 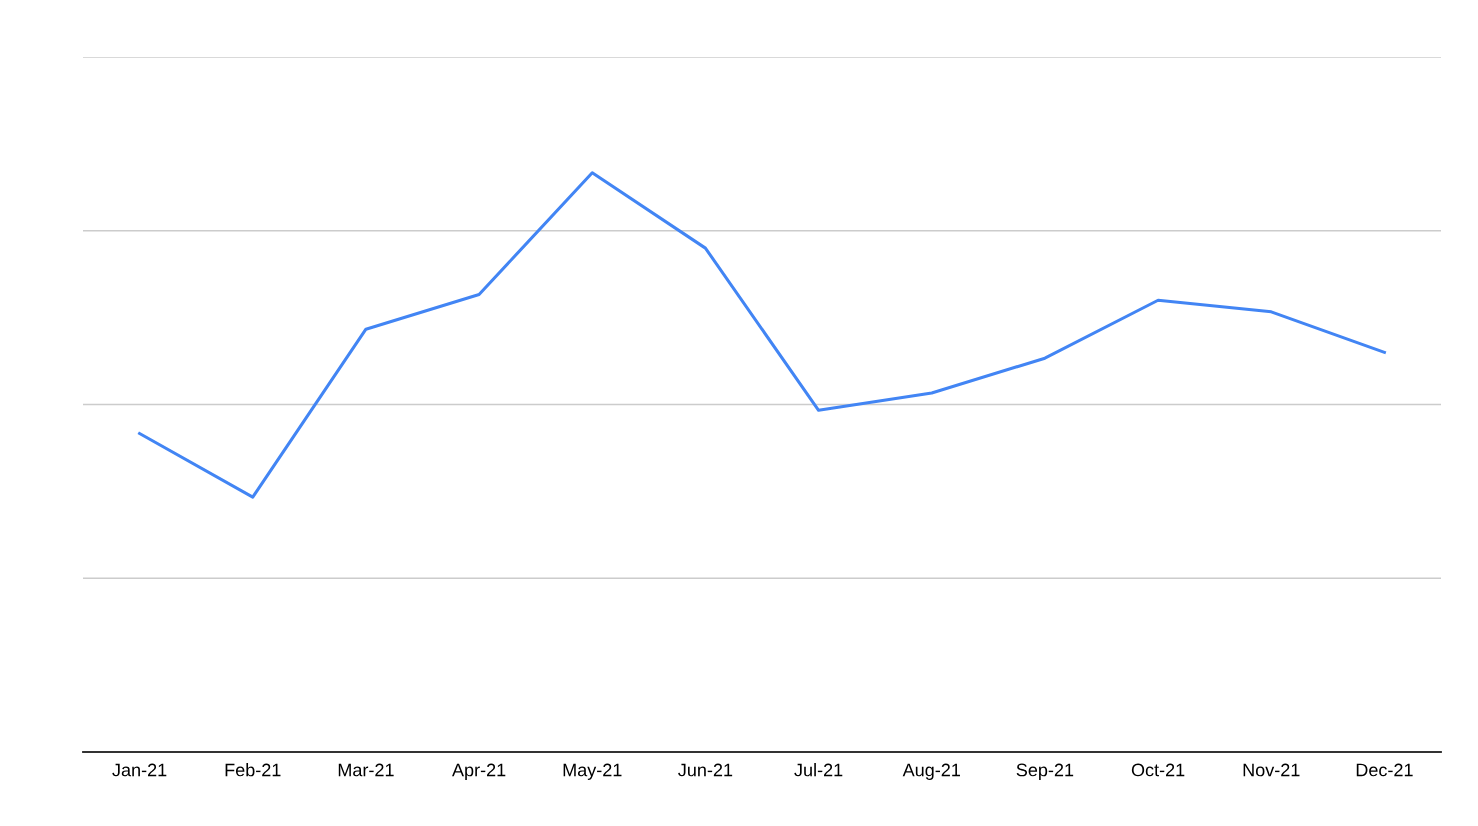 What do you see at coordinates (592, 771) in the screenshot?
I see `x-tick-label: May-21` at bounding box center [592, 771].